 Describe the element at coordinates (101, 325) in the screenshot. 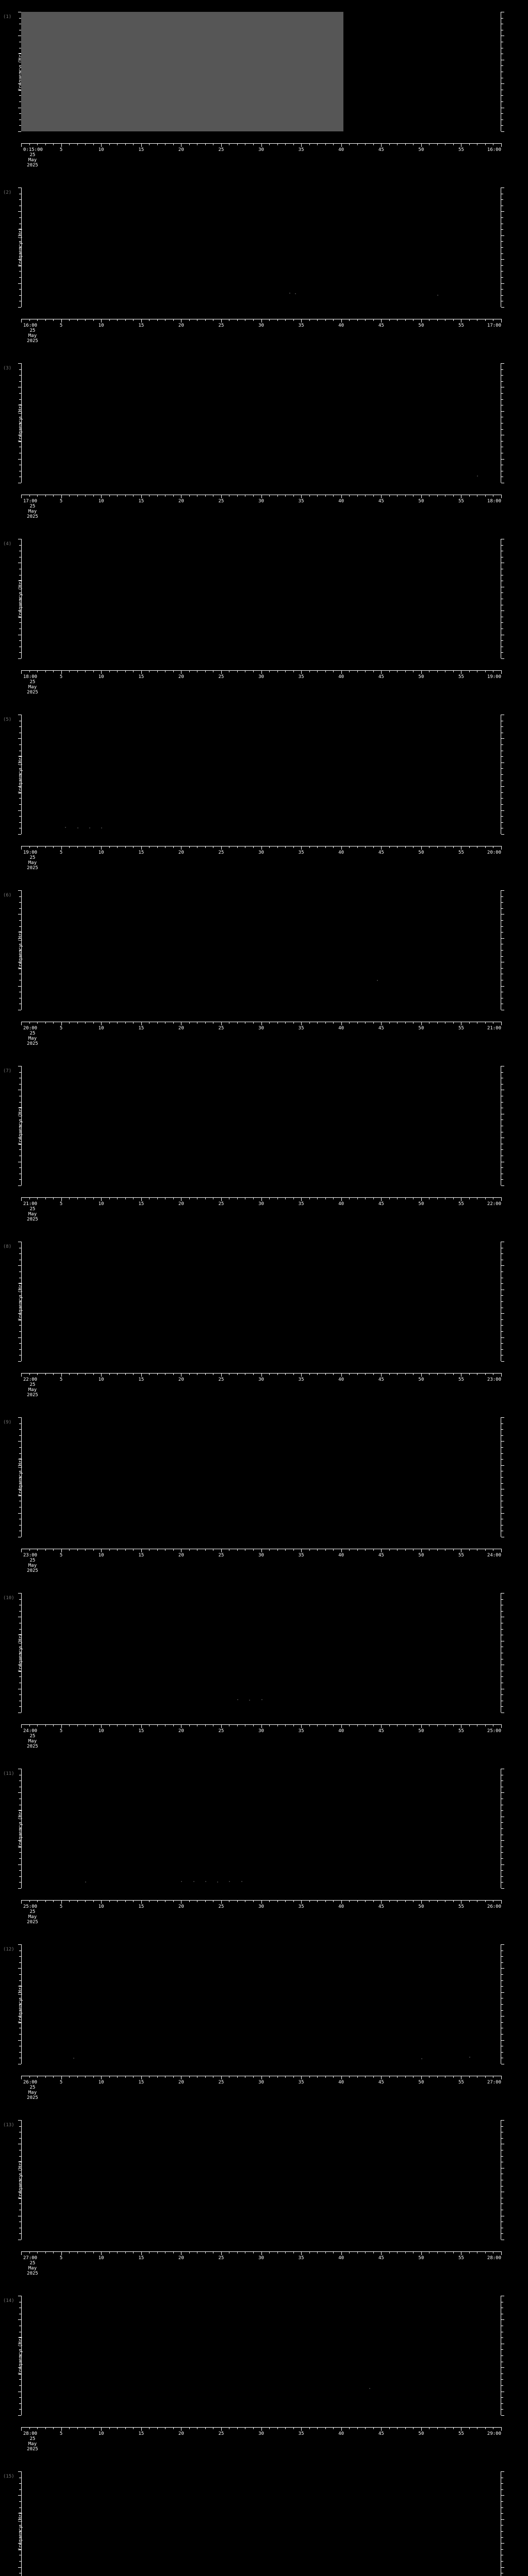

I see `x-tick-label: 10` at that location.